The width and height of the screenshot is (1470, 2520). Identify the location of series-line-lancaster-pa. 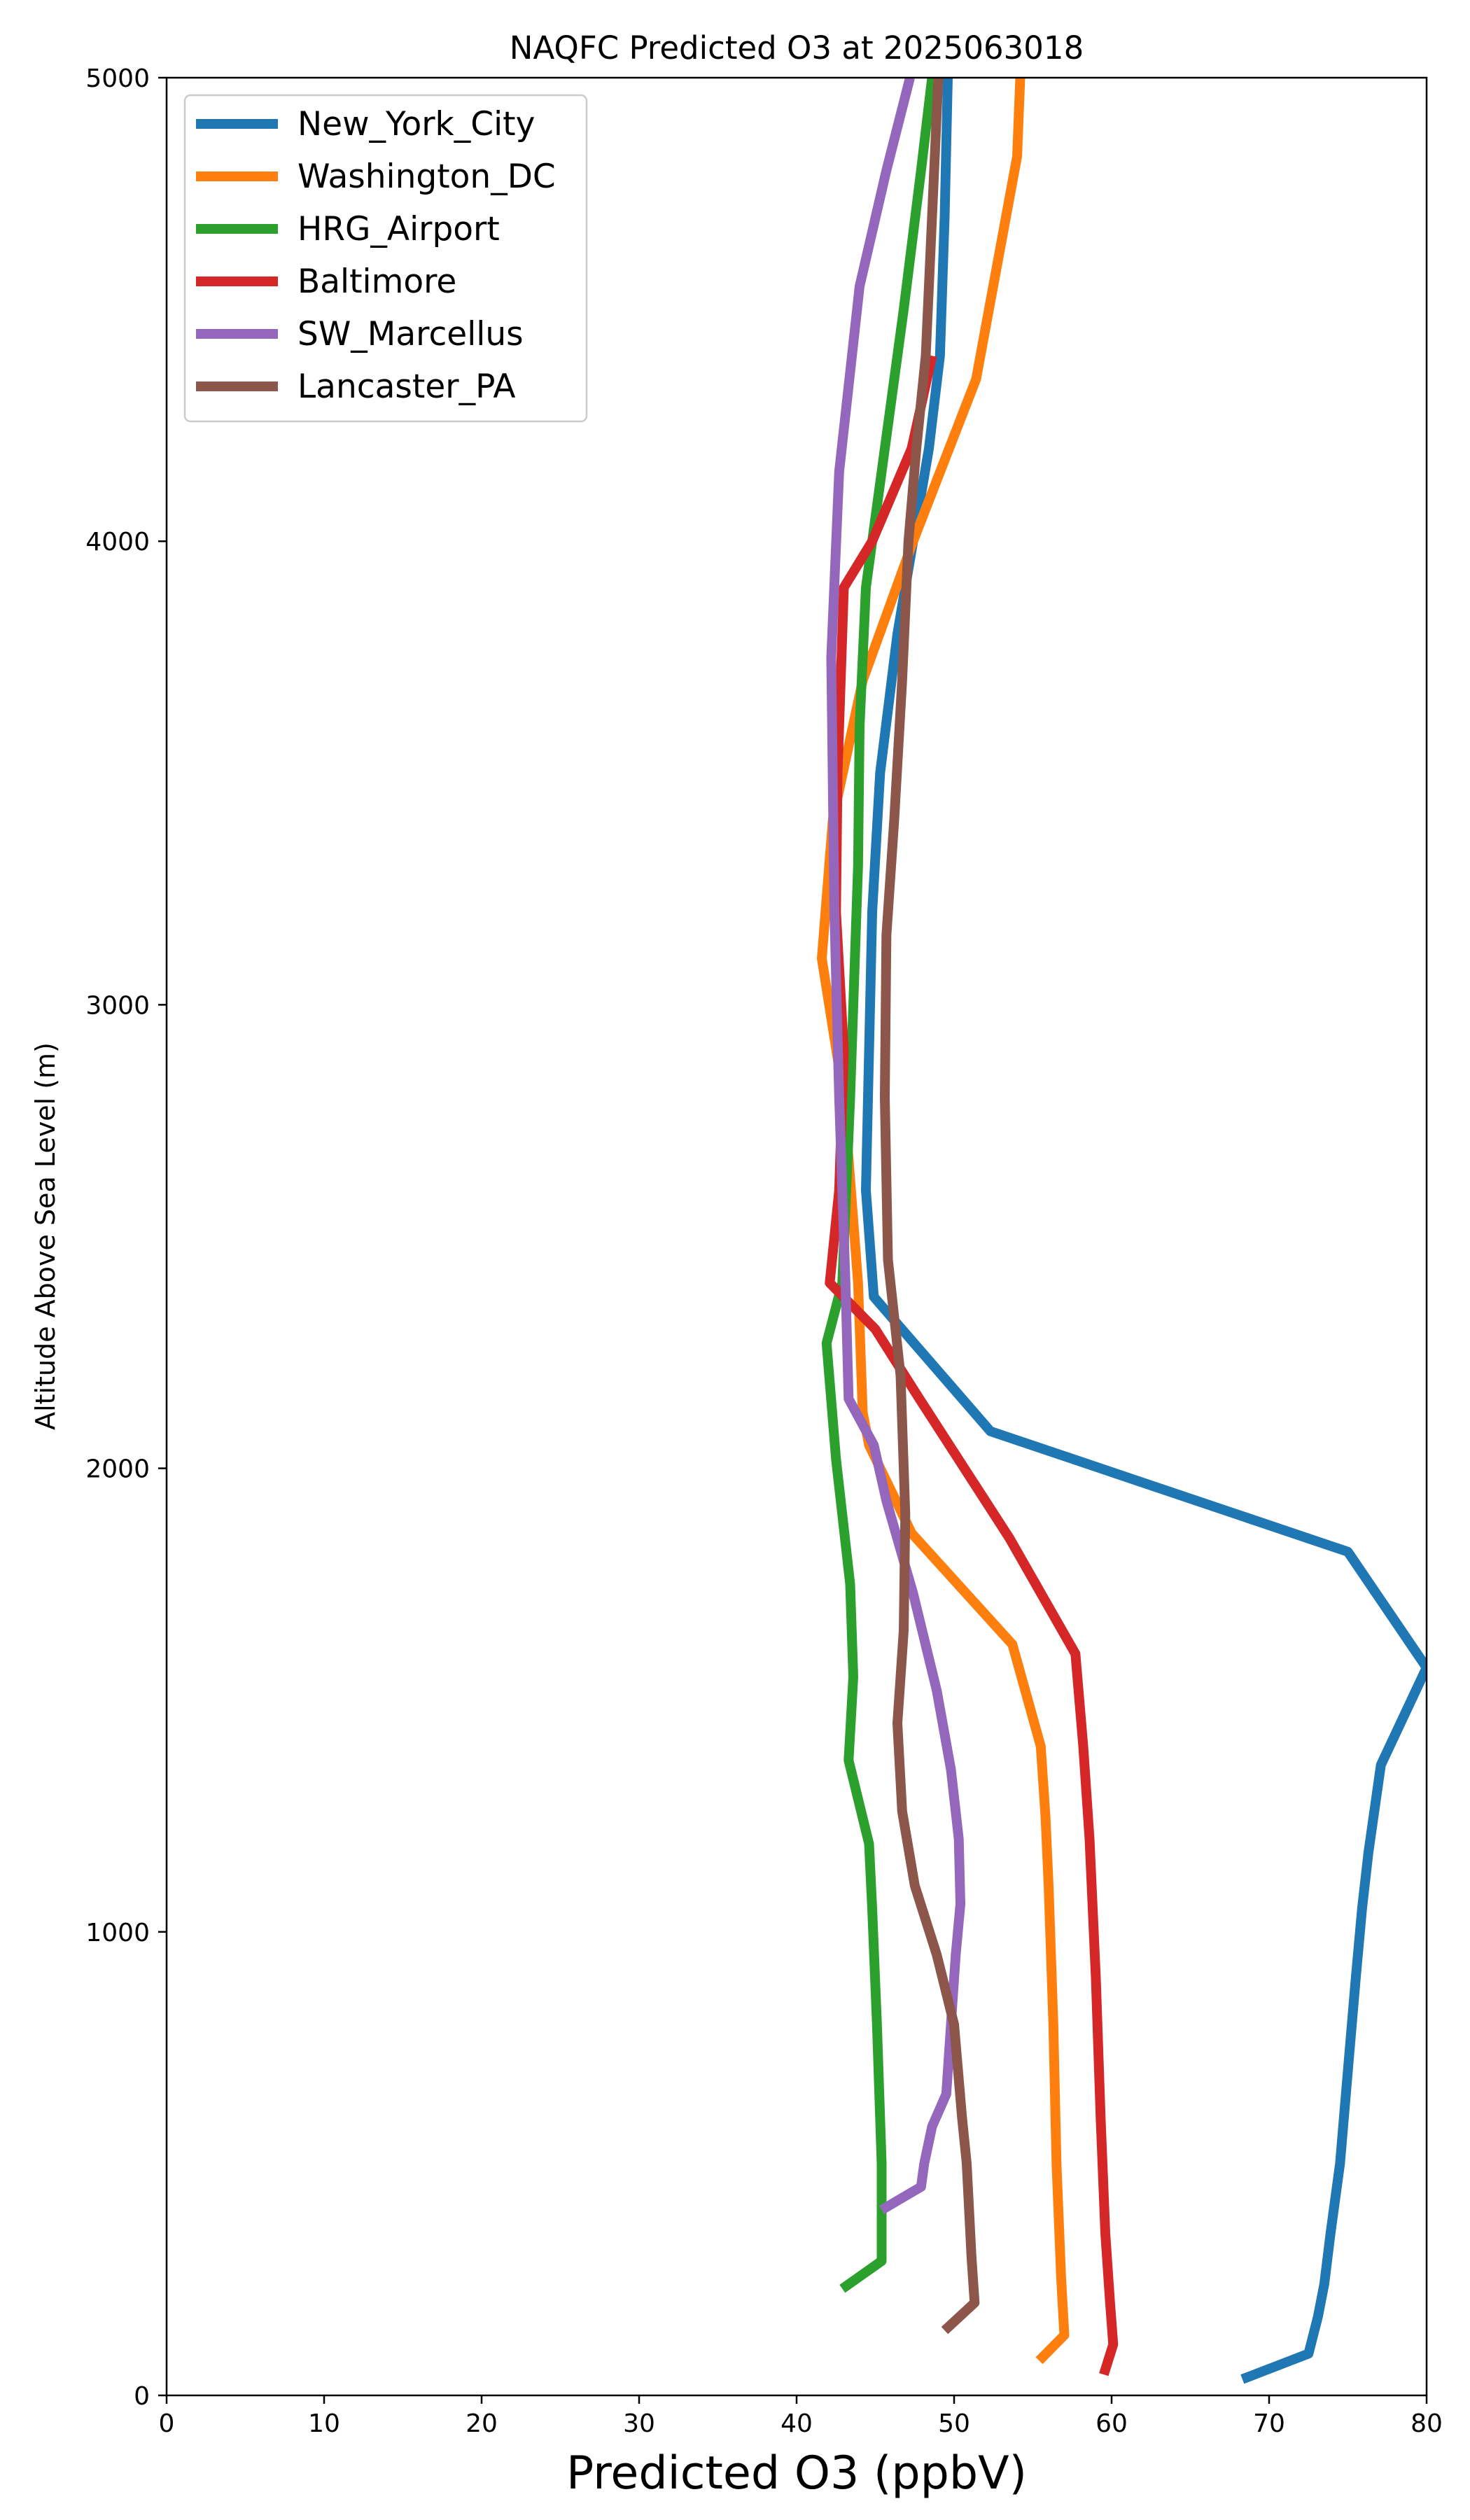
(930, 1206).